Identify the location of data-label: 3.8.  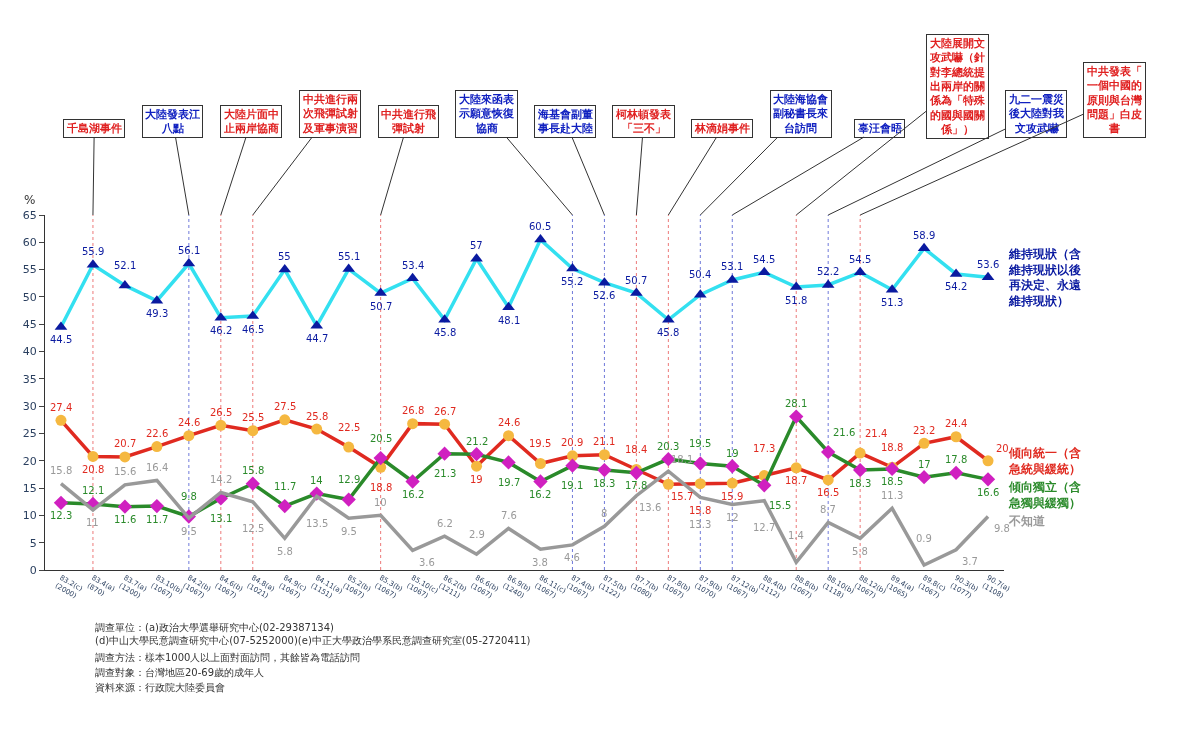
(540, 562).